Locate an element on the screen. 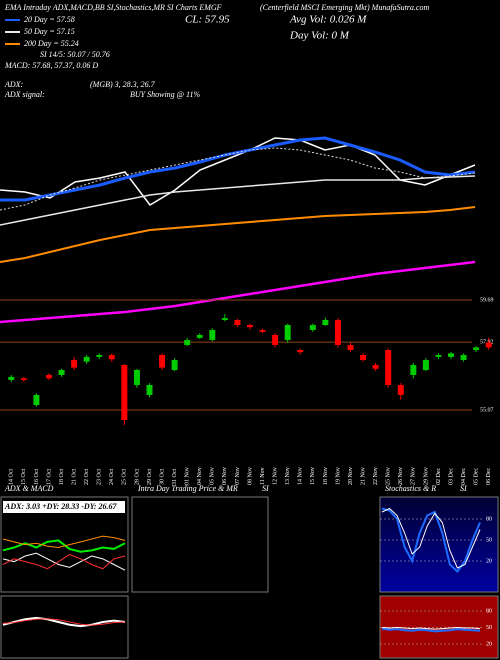 The width and height of the screenshot is (500, 660). annotation-box is located at coordinates (64, 507).